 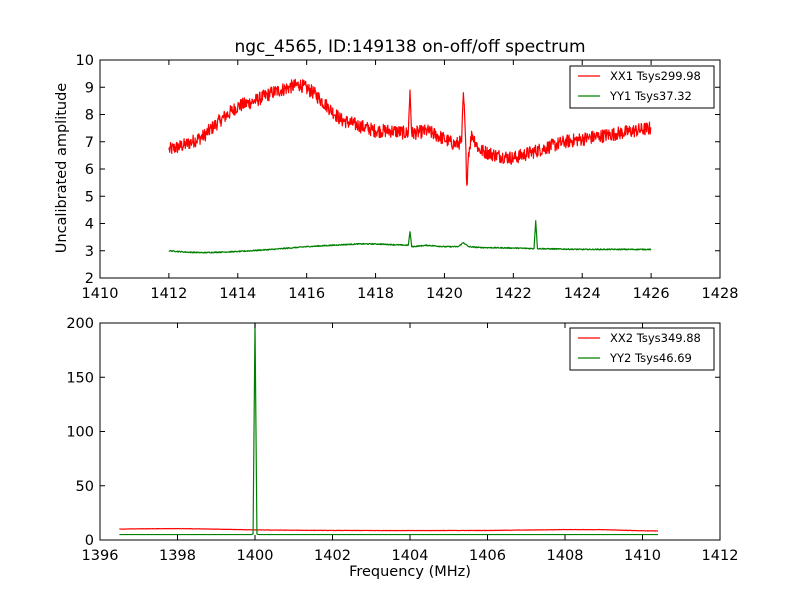 What do you see at coordinates (642, 556) in the screenshot?
I see `bottom-x-tick-label: 1410` at bounding box center [642, 556].